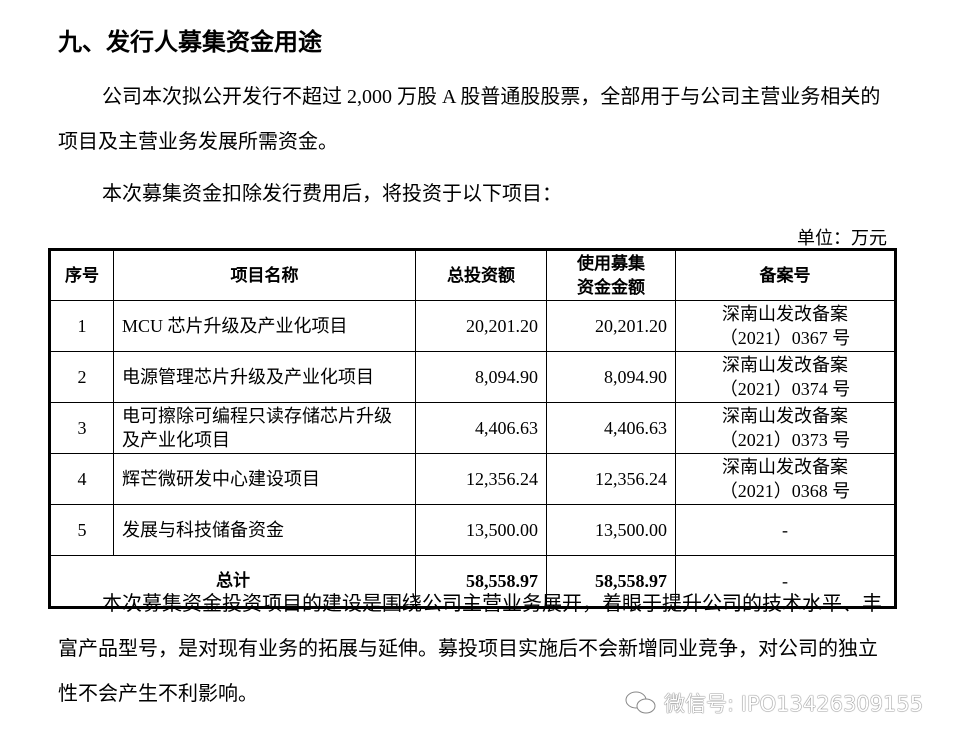  What do you see at coordinates (81, 377) in the screenshot?
I see `cell-no: 2` at bounding box center [81, 377].